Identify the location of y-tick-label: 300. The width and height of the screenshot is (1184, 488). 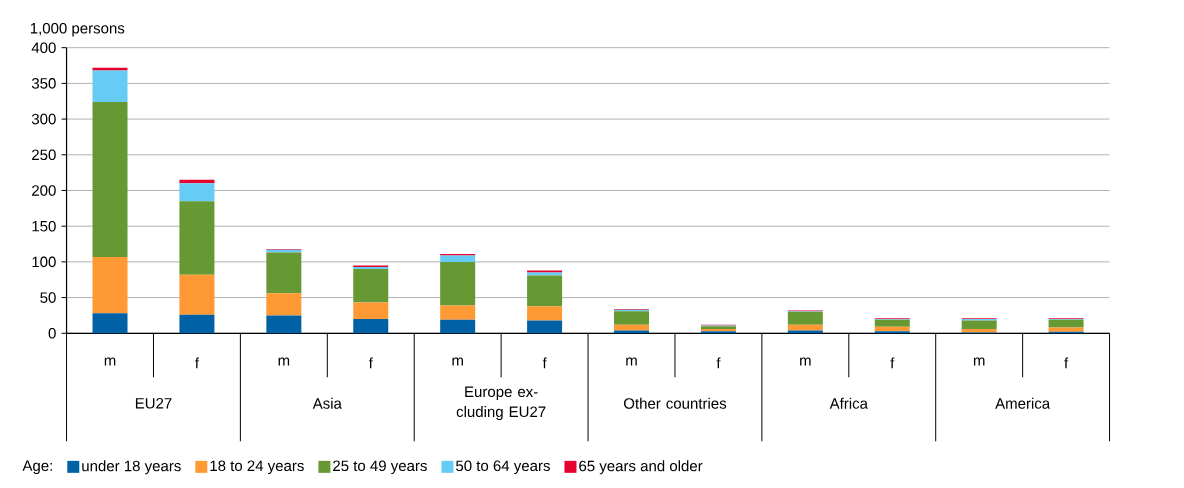
(43, 119).